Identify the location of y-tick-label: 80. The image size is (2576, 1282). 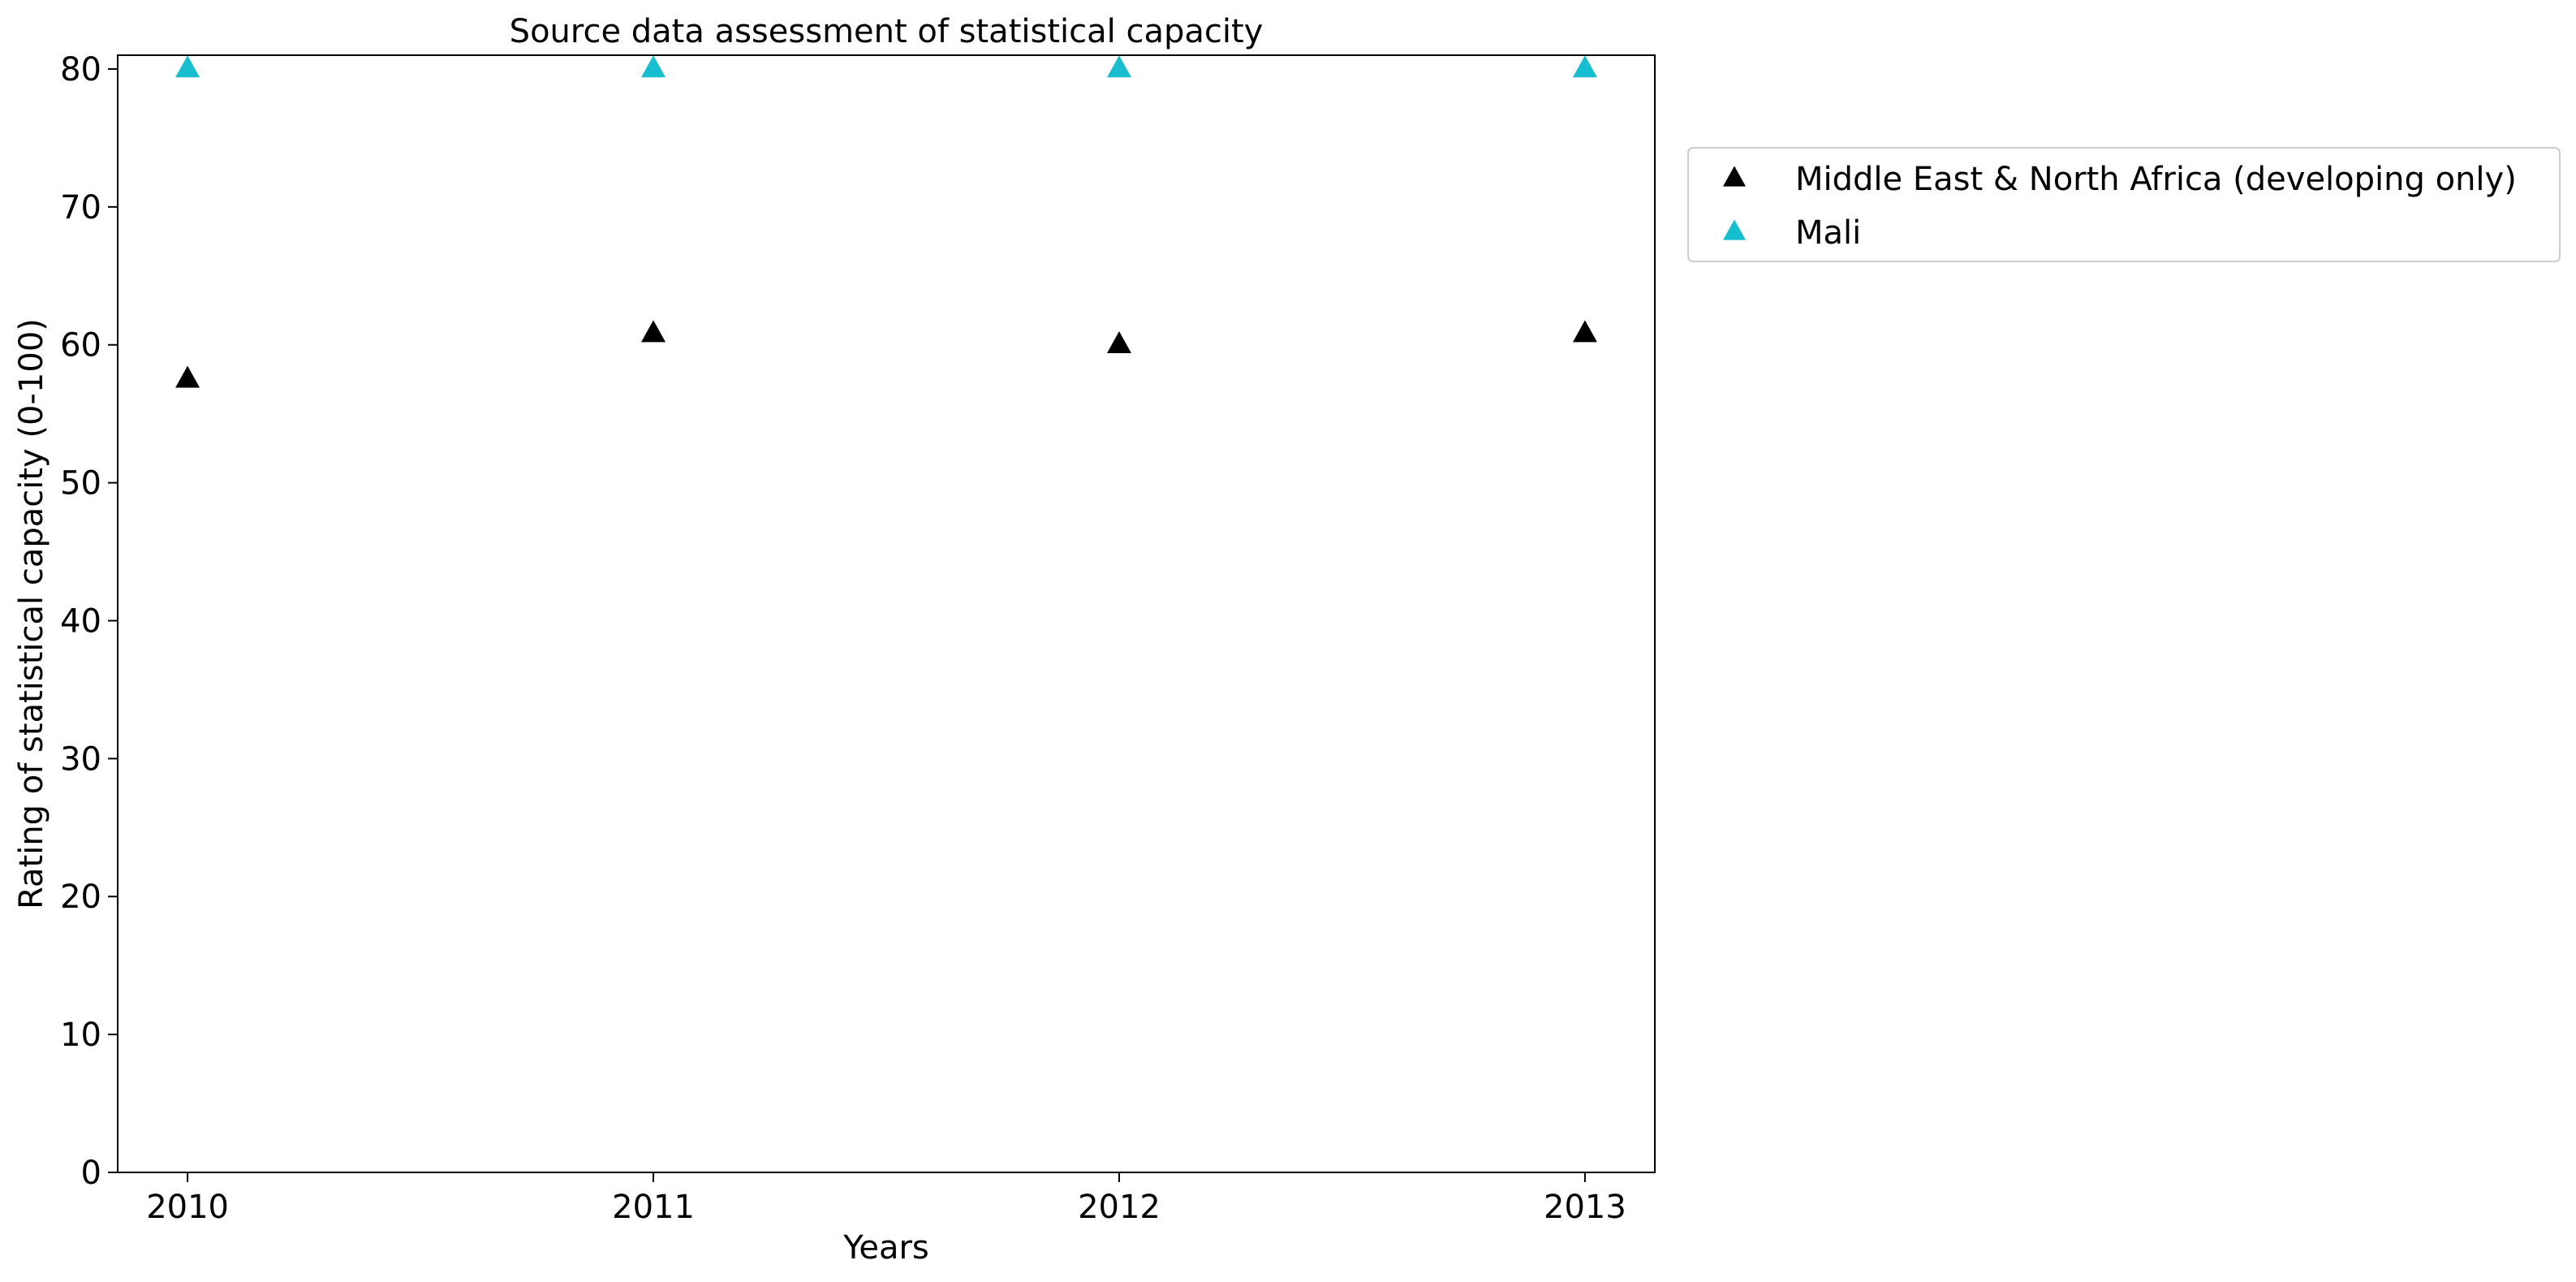
(80, 69).